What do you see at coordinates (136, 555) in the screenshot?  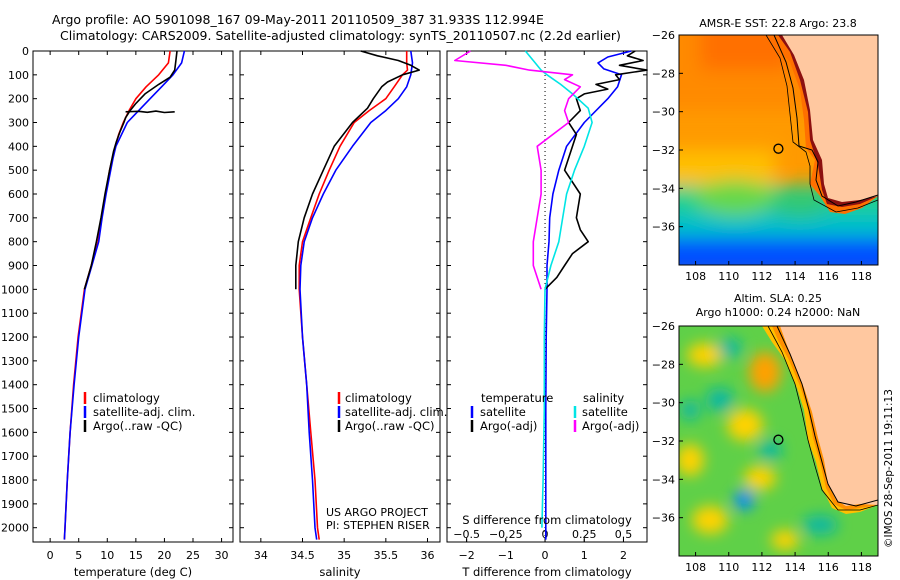 I see `x-tick-label: 15` at bounding box center [136, 555].